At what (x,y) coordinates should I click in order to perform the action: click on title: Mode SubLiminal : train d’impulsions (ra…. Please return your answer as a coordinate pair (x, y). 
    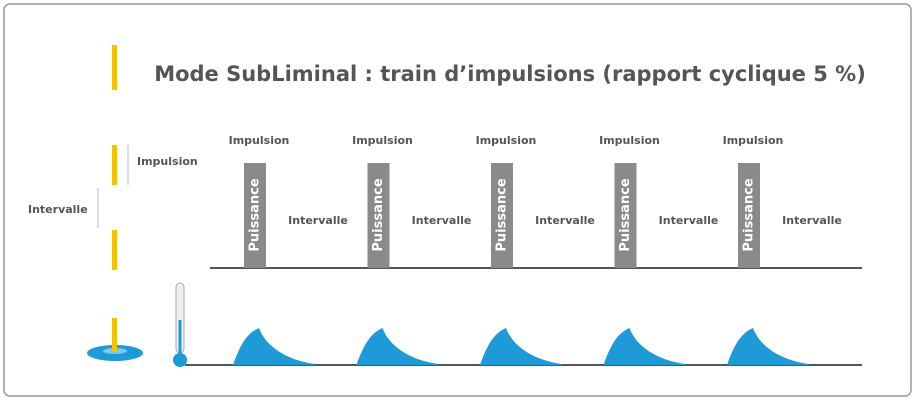
    Looking at the image, I should click on (510, 74).